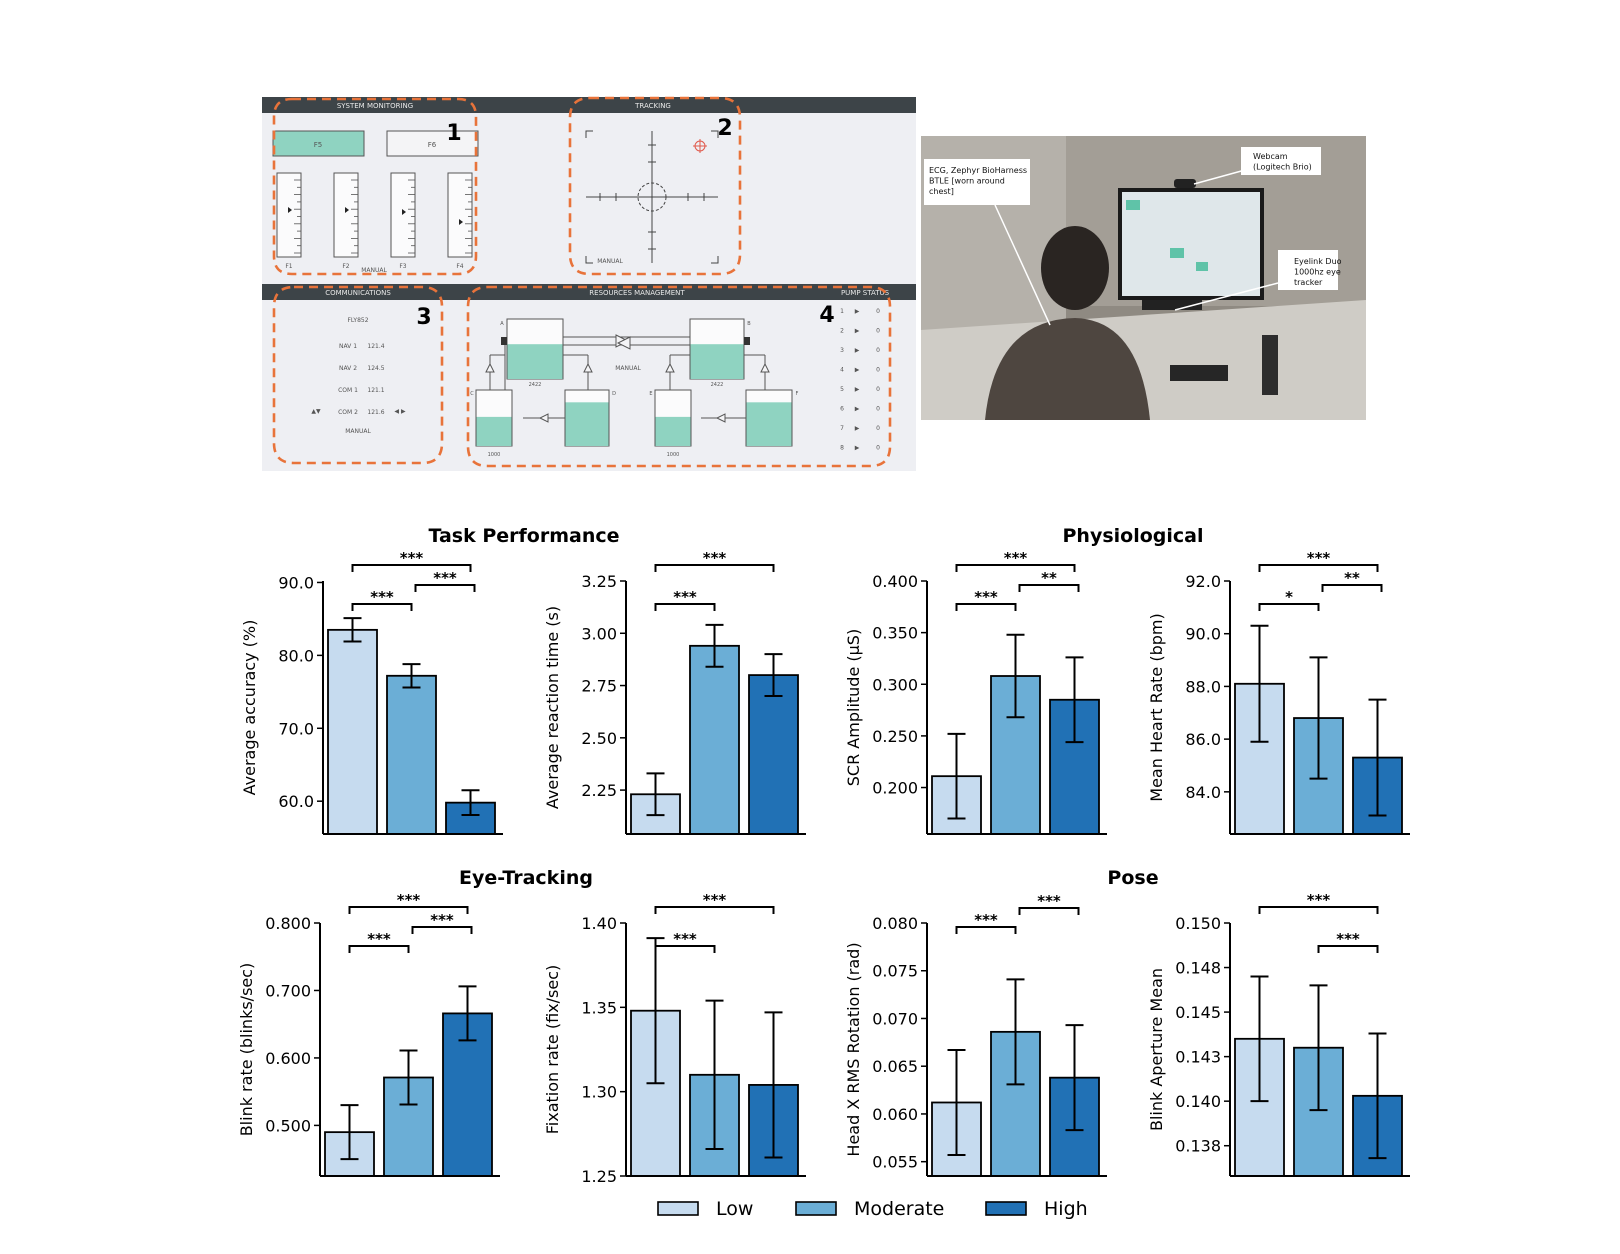 The width and height of the screenshot is (1620, 1254). What do you see at coordinates (296, 582) in the screenshot?
I see `y-tick-label: 90.0` at bounding box center [296, 582].